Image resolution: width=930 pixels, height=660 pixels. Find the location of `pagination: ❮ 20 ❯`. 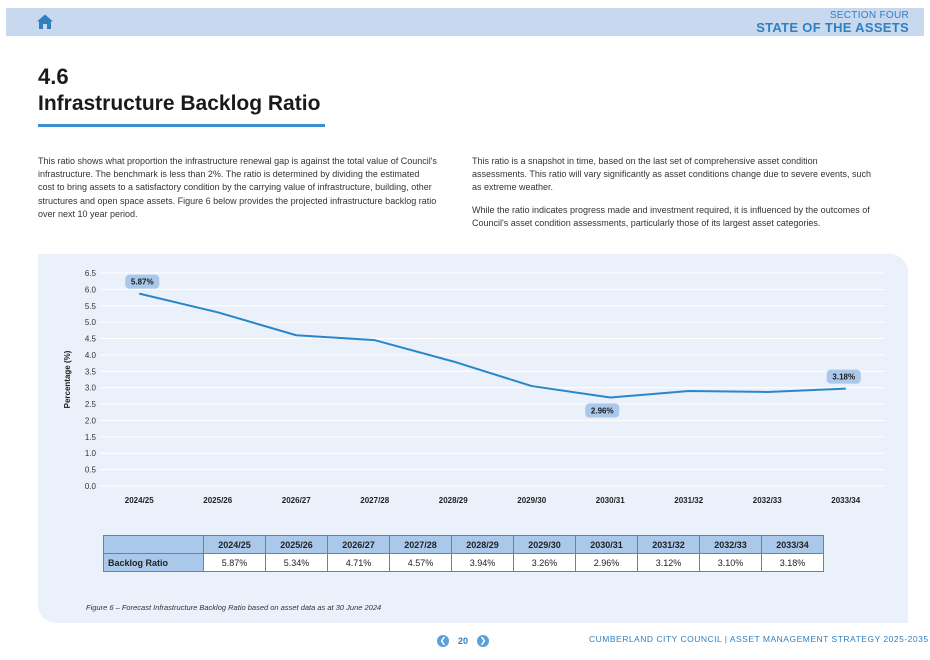

pagination: ❮ 20 ❯ is located at coordinates (463, 641).